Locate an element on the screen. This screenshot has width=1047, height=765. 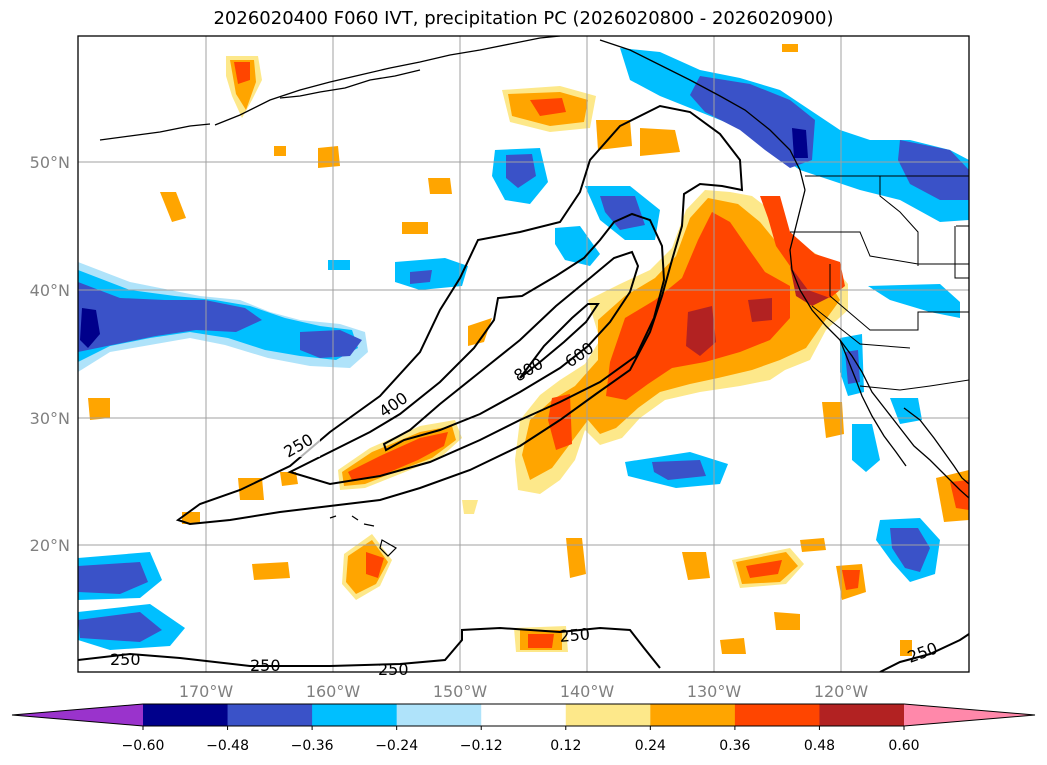
colorbar-tick-label: 0.48 is located at coordinates (819, 746).